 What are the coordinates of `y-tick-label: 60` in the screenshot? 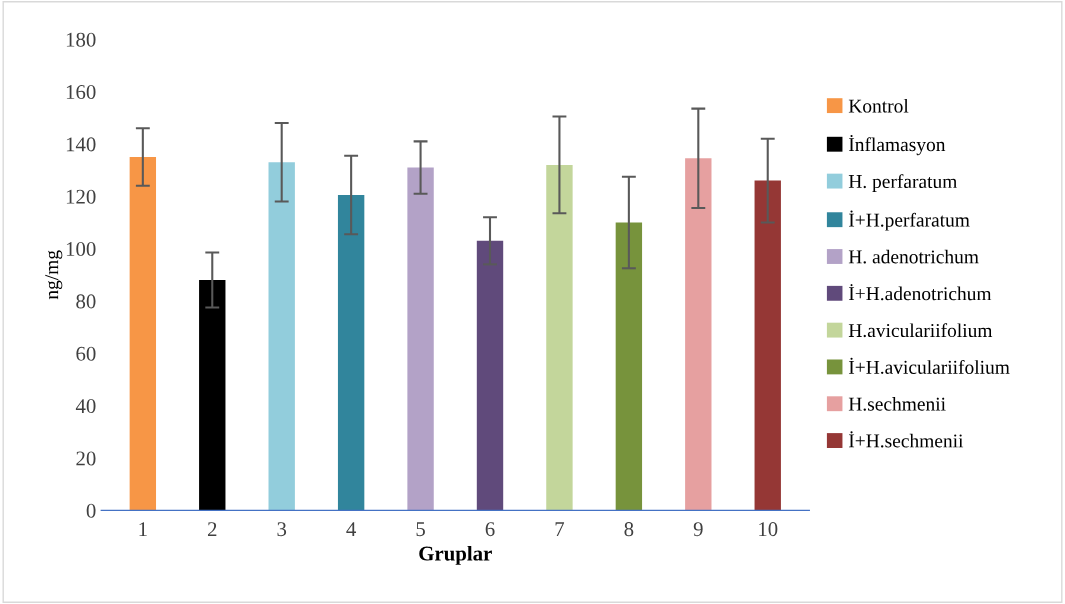 It's located at (86, 353).